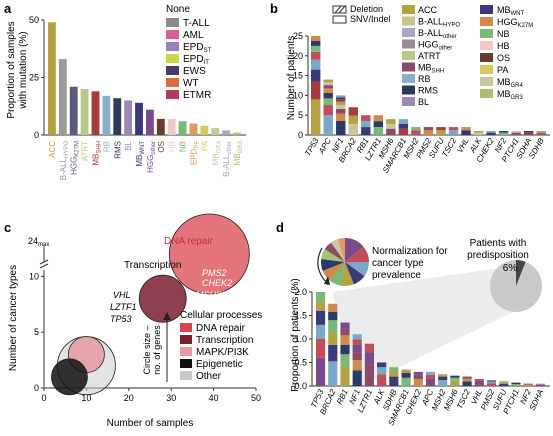  I want to click on panel-a-xtick-label-sub: GR3, so click(241, 146).